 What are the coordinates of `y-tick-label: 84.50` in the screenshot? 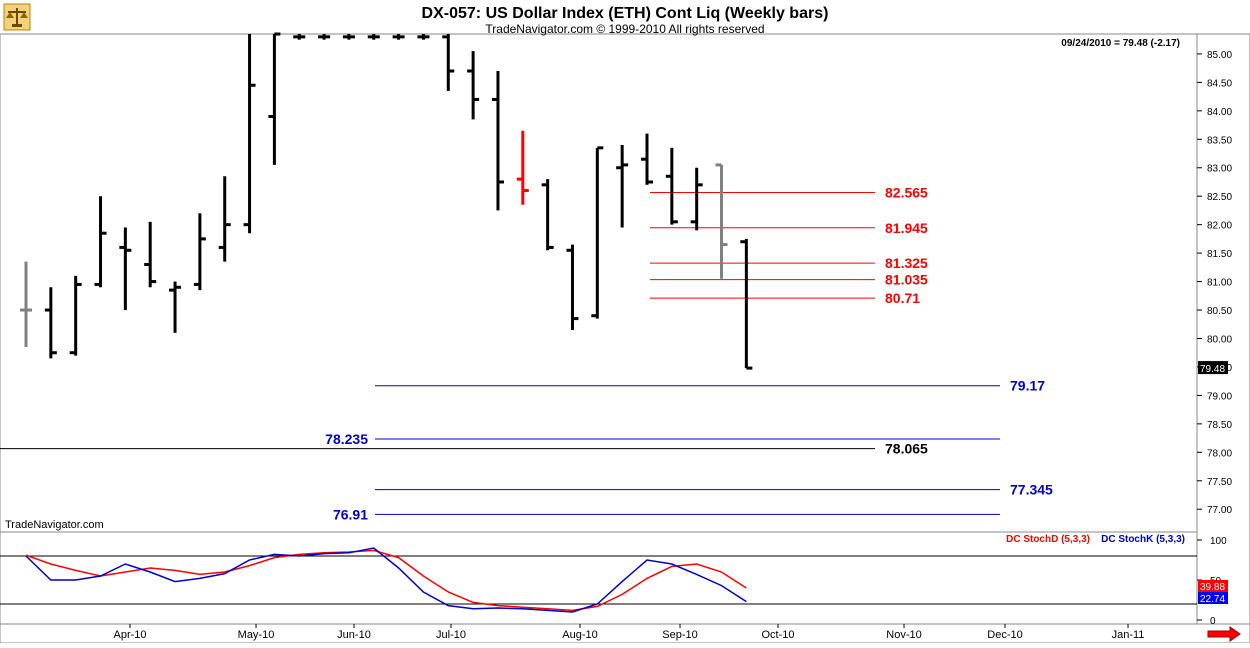 It's located at (1219, 83).